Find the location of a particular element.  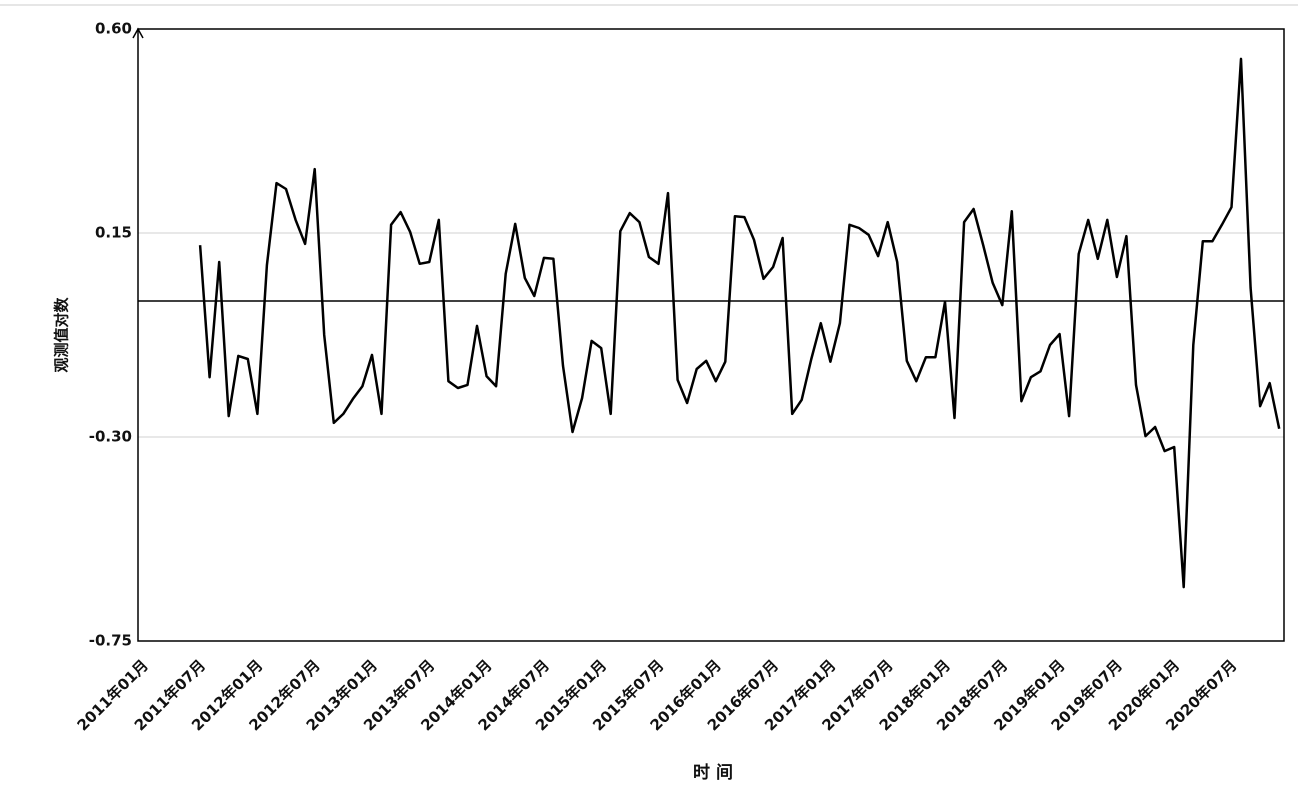

y-axis-arrow is located at coordinates (138, 33).